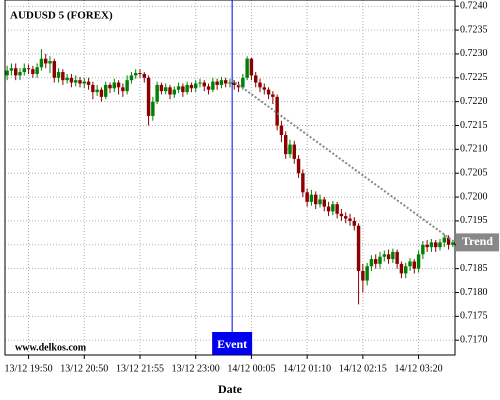  Describe the element at coordinates (474, 101) in the screenshot. I see `y-tick-label: 0.7220` at that location.